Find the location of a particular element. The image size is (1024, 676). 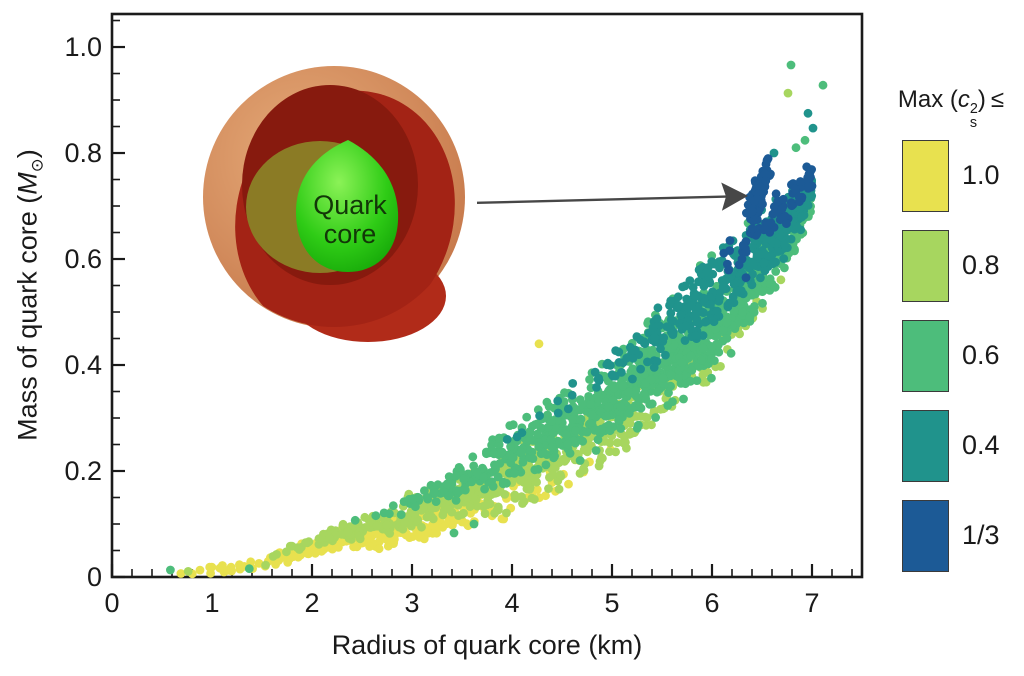

quark-core-label-line1: Quark is located at coordinates (350, 205).